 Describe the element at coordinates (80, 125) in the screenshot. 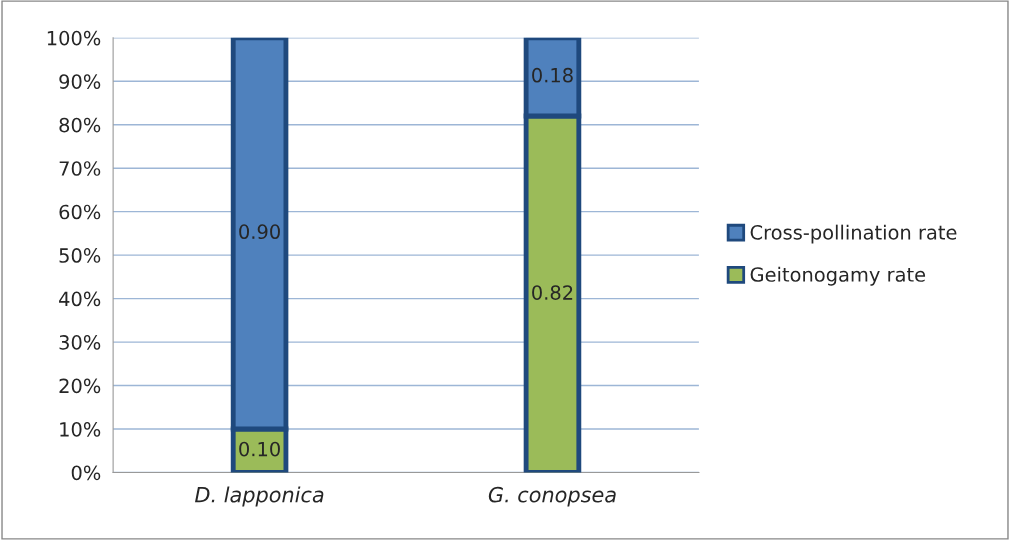

I see `y-tick-label: 80%` at that location.